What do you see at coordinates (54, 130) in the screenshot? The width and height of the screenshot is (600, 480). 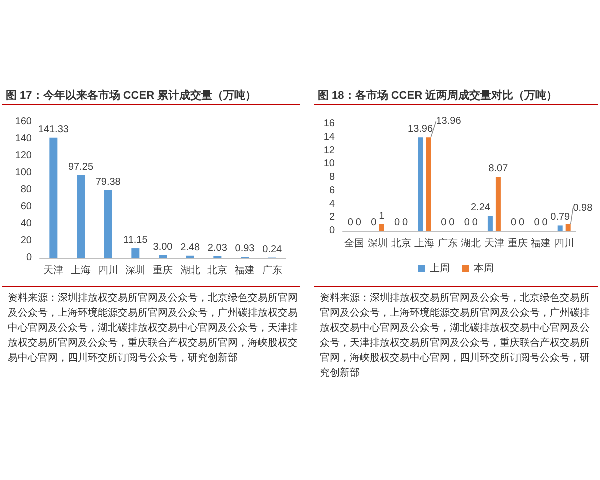 I see `data-label: 141.33` at bounding box center [54, 130].